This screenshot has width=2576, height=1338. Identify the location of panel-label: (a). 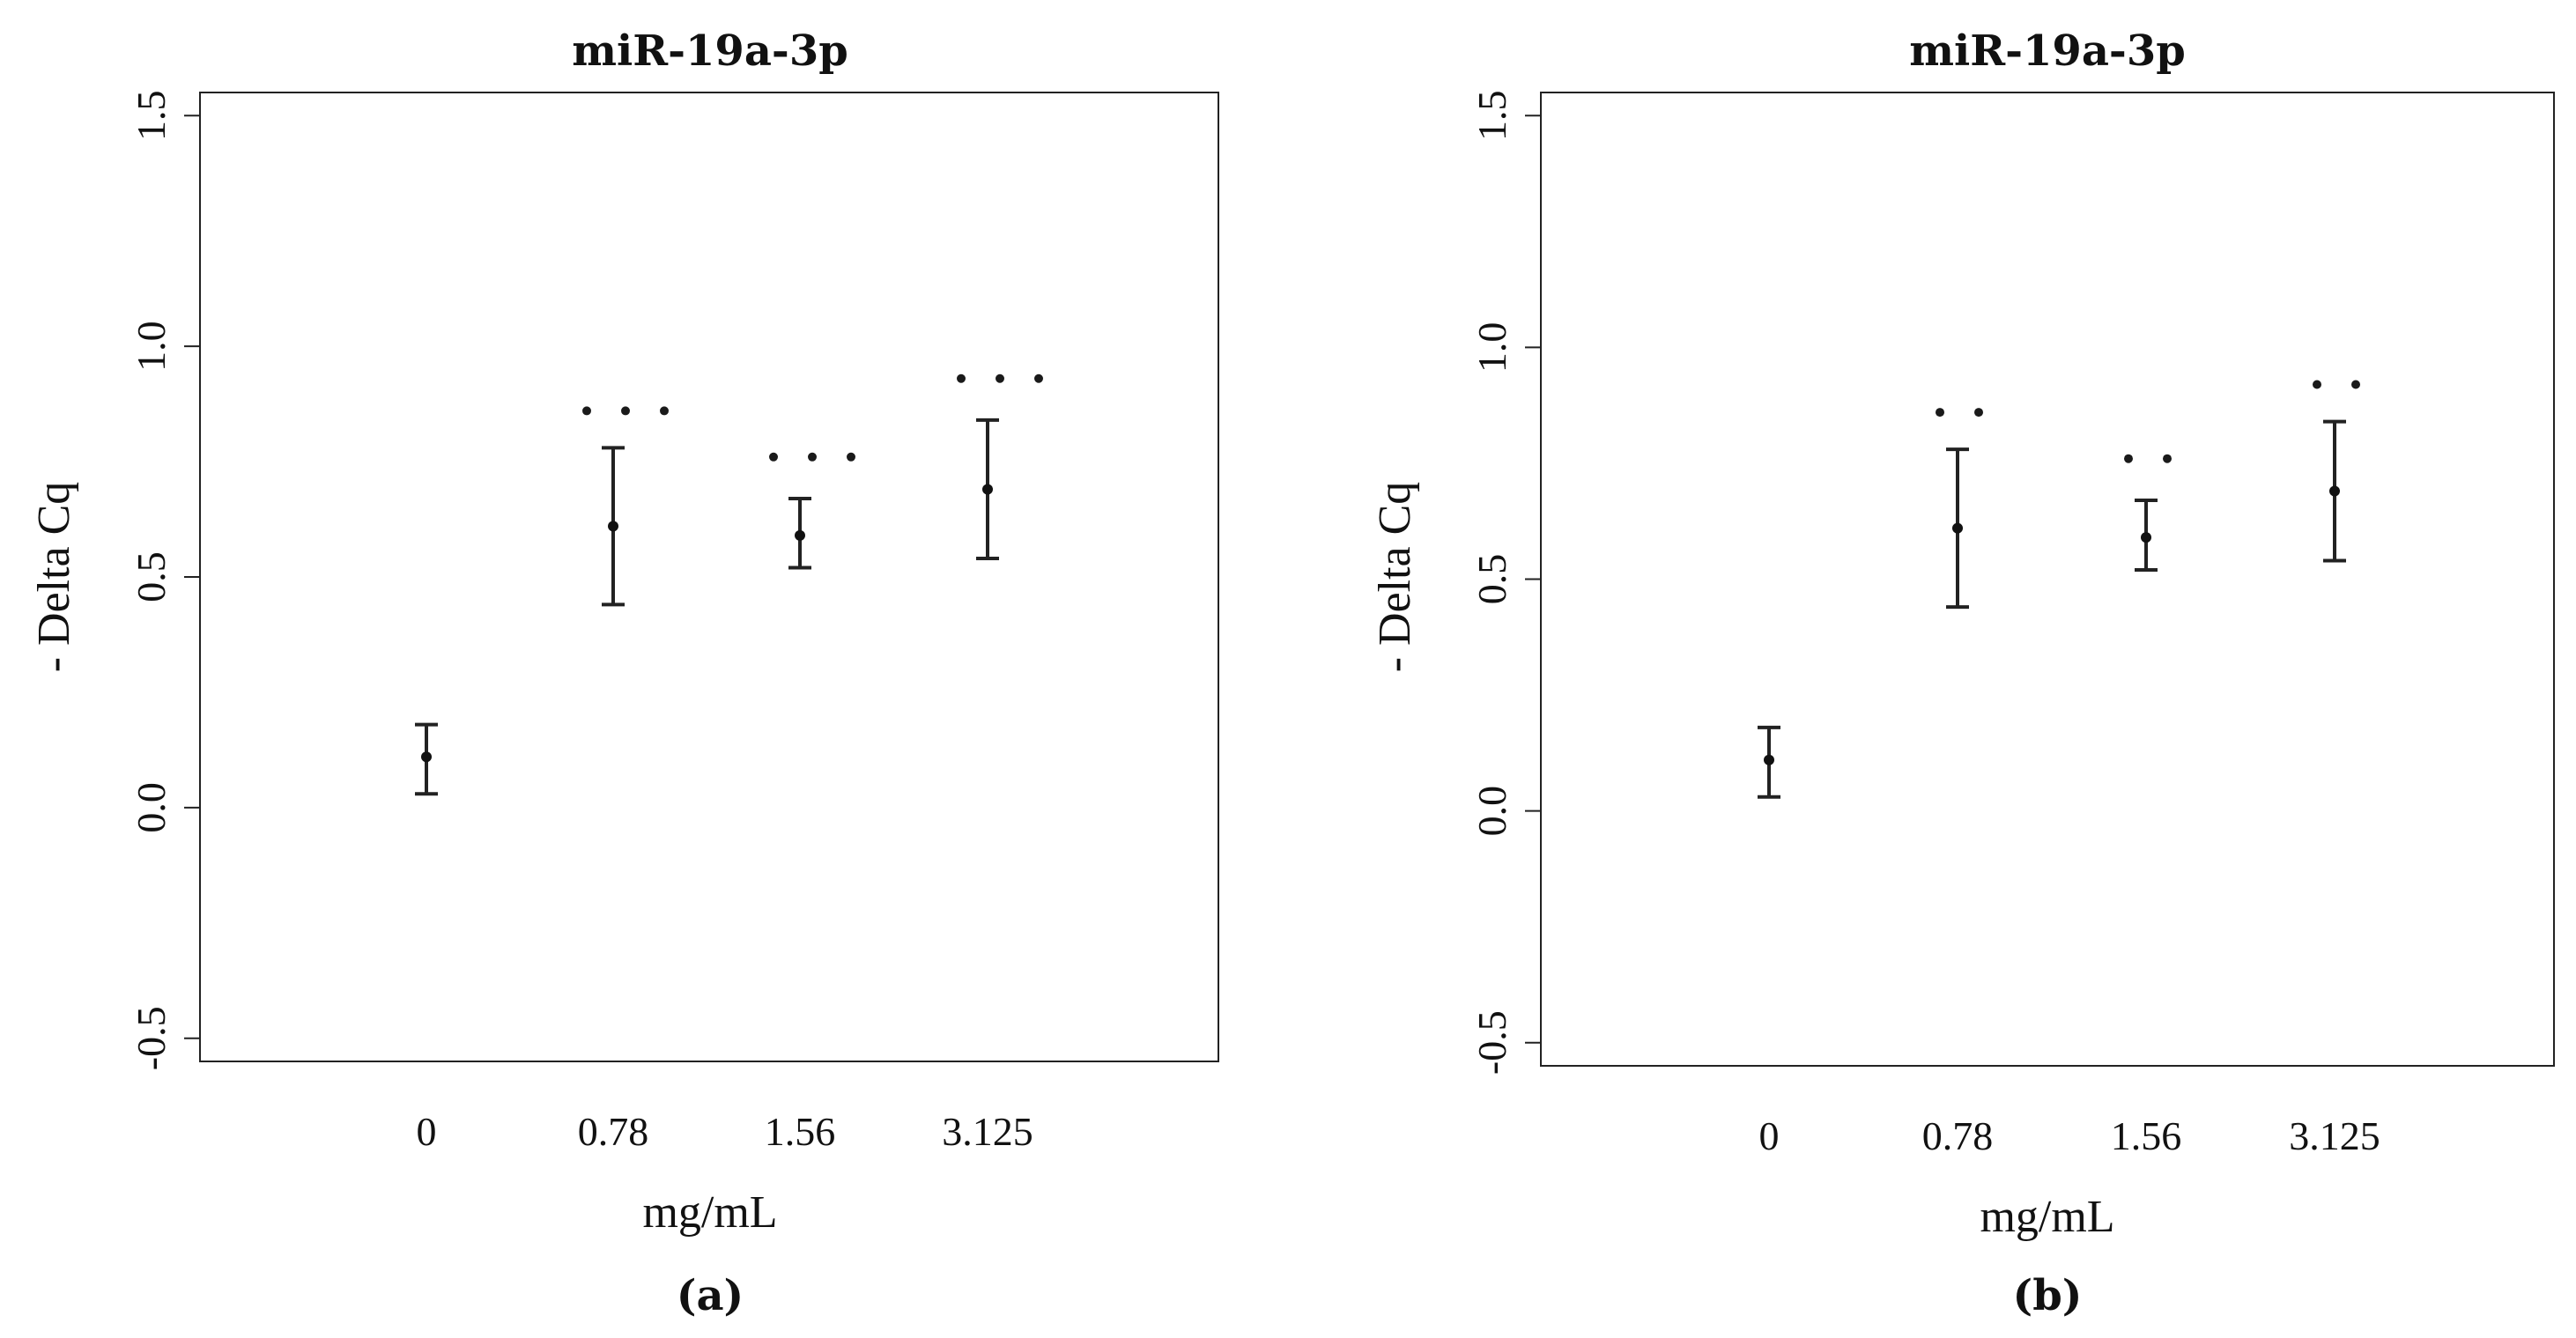
(711, 1295).